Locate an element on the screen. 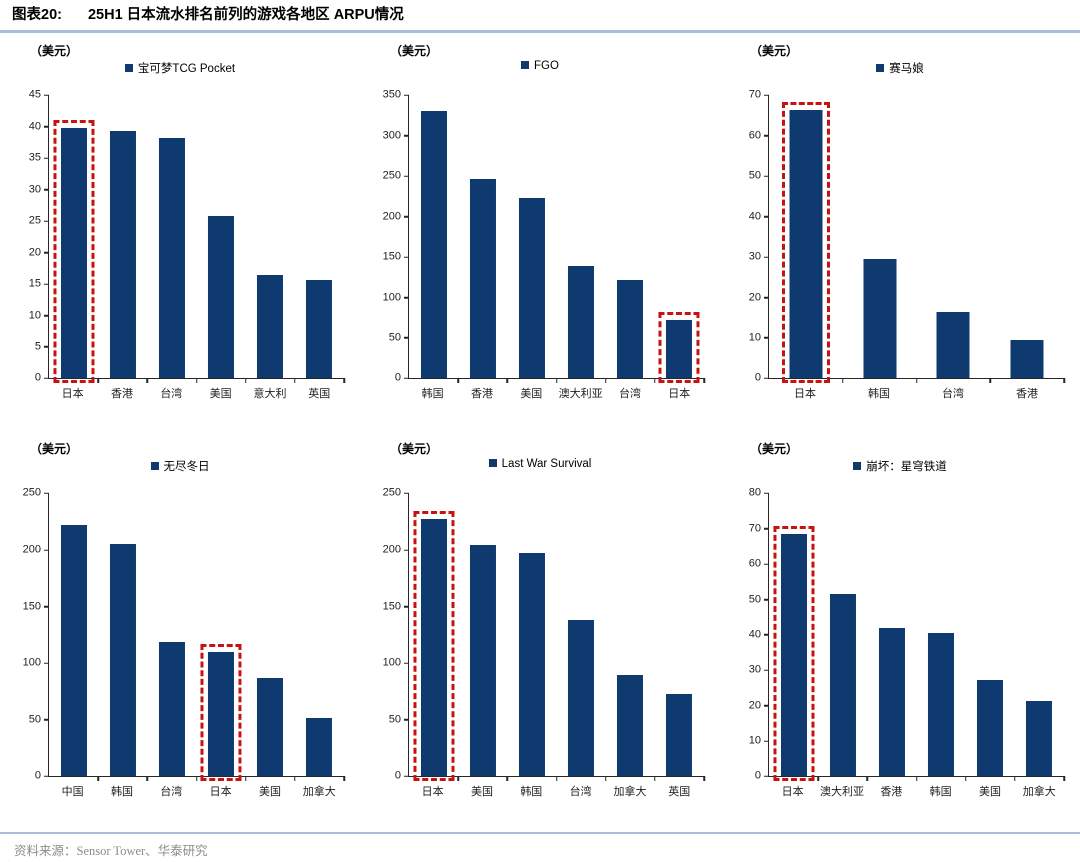 This screenshot has width=1080, height=862. y-axis-tick-label: 150 is located at coordinates (391, 256).